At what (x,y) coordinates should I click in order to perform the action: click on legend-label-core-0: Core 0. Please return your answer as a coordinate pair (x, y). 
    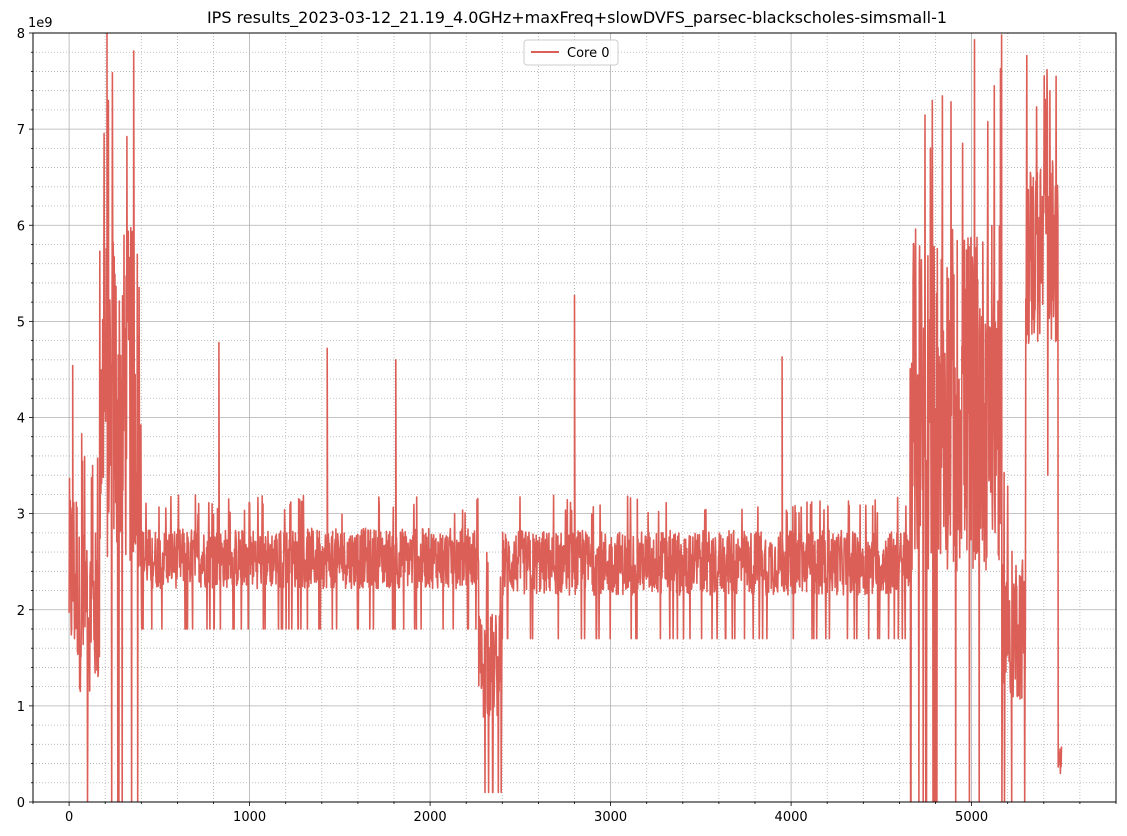
    Looking at the image, I should click on (588, 53).